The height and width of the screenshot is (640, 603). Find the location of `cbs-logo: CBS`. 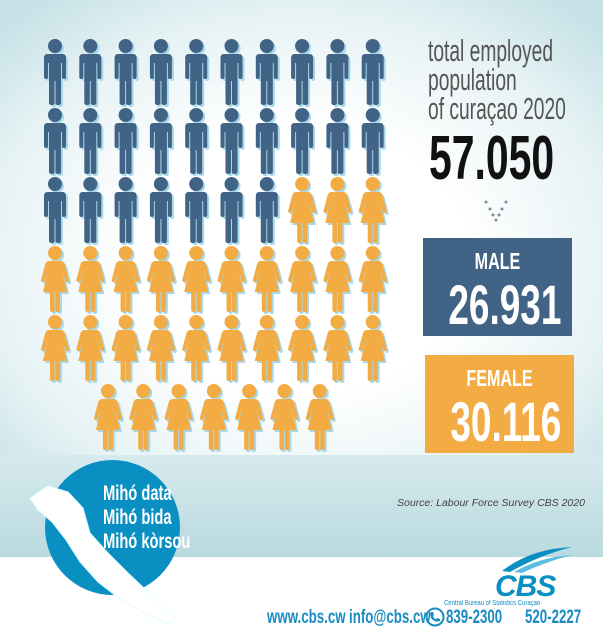

cbs-logo: CBS is located at coordinates (525, 586).